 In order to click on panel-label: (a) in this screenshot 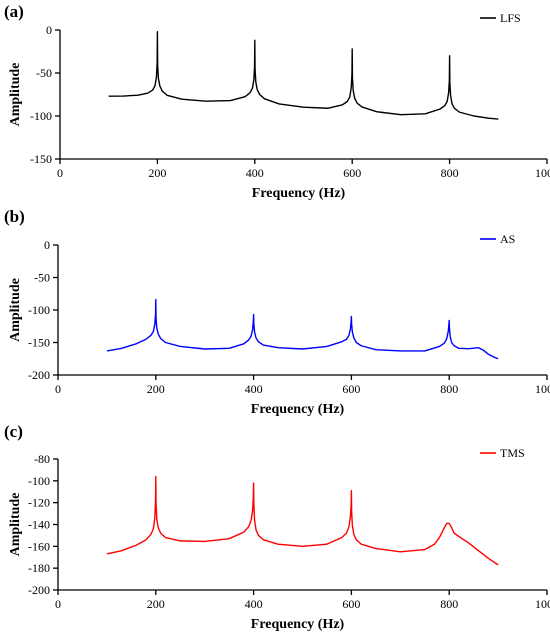, I will do `click(14, 11)`.